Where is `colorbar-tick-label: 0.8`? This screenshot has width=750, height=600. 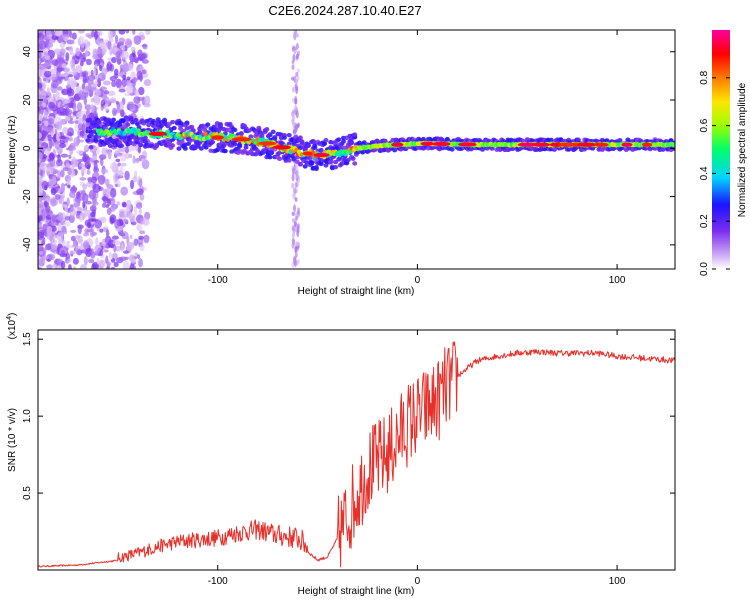
colorbar-tick-label: 0.8 is located at coordinates (704, 77).